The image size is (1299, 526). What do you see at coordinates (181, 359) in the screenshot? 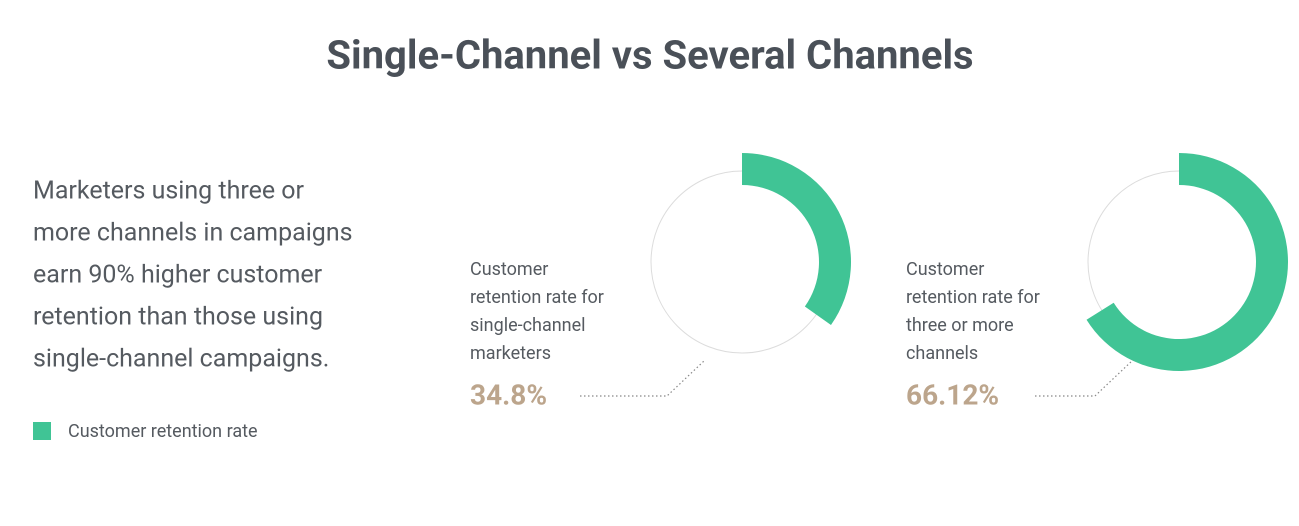
I see `description-line: single-channel campaigns.` at bounding box center [181, 359].